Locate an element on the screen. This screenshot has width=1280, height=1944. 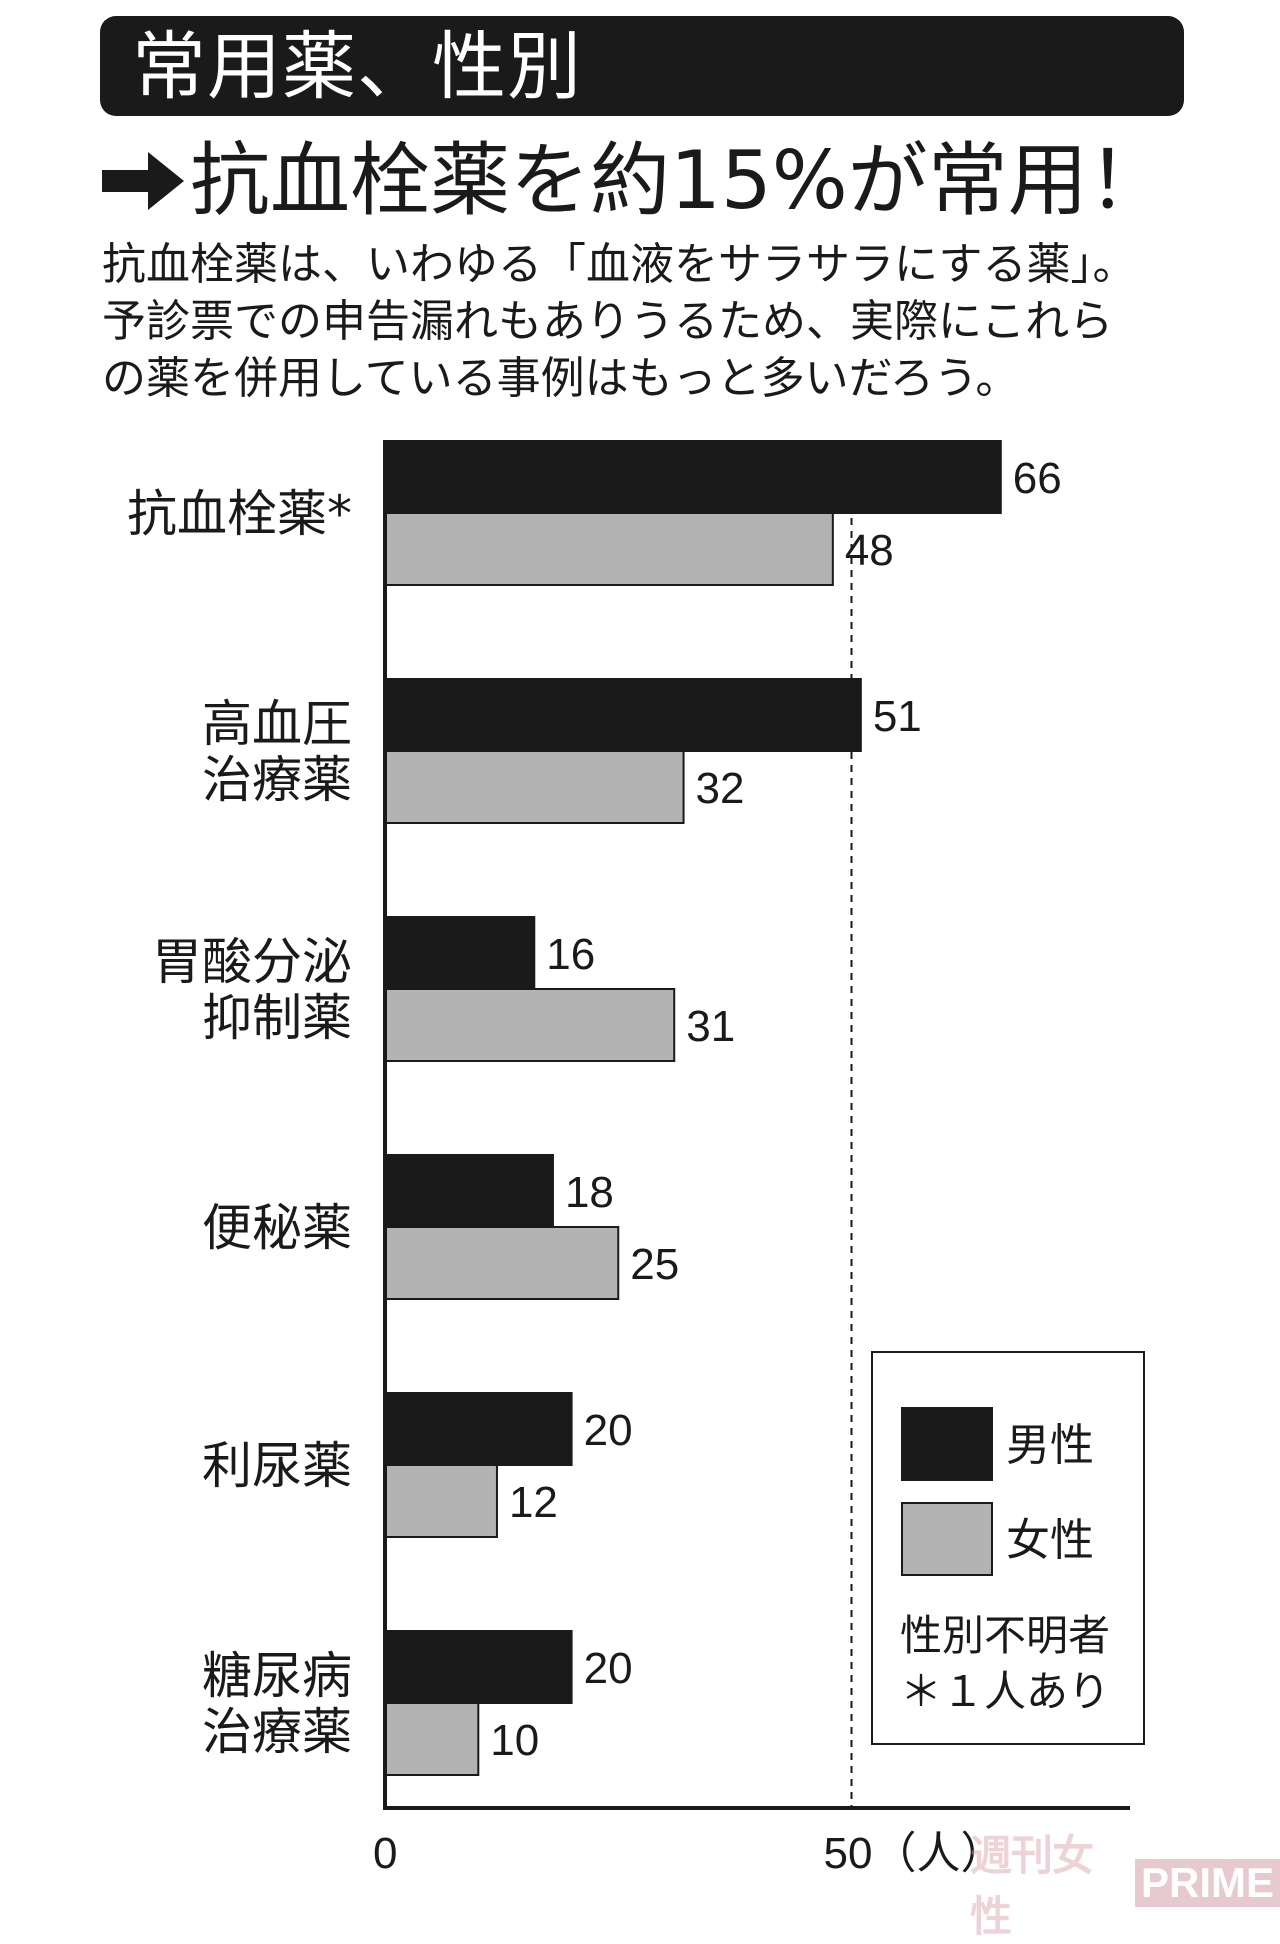
data-label: 48 is located at coordinates (869, 550).